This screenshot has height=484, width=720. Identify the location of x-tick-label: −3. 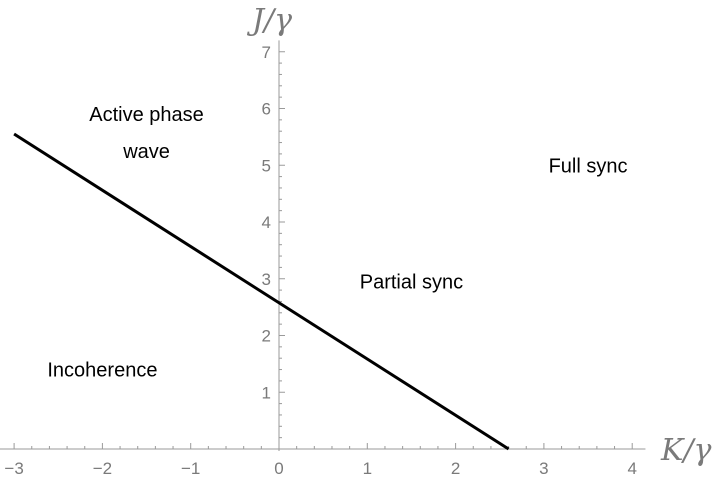
(13, 468).